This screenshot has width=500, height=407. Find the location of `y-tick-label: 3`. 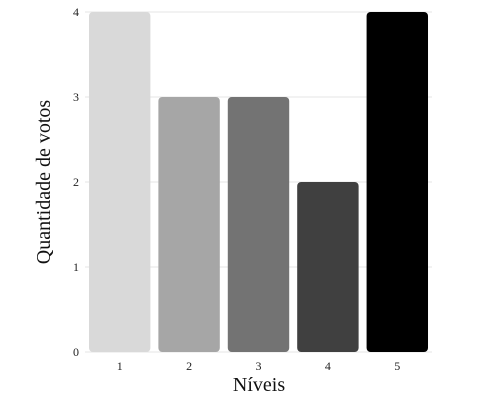

y-tick-label: 3 is located at coordinates (76, 97).